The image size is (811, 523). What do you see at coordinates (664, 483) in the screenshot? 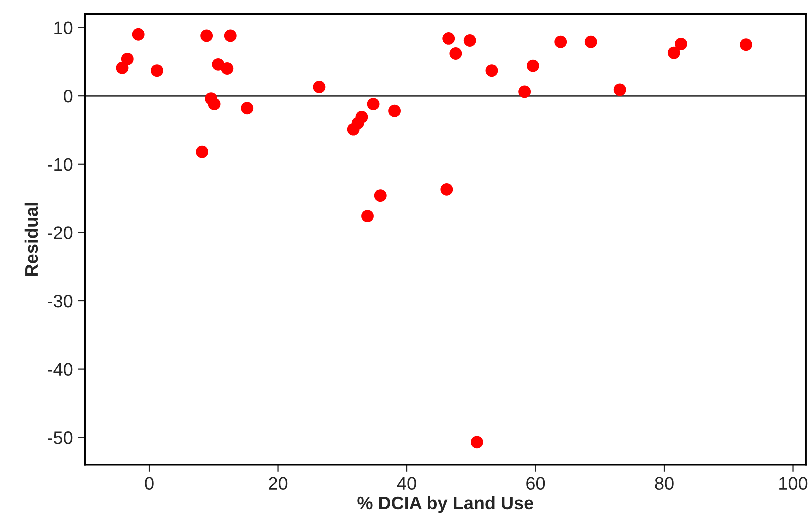
I see `x-tick-label: 80` at bounding box center [664, 483].